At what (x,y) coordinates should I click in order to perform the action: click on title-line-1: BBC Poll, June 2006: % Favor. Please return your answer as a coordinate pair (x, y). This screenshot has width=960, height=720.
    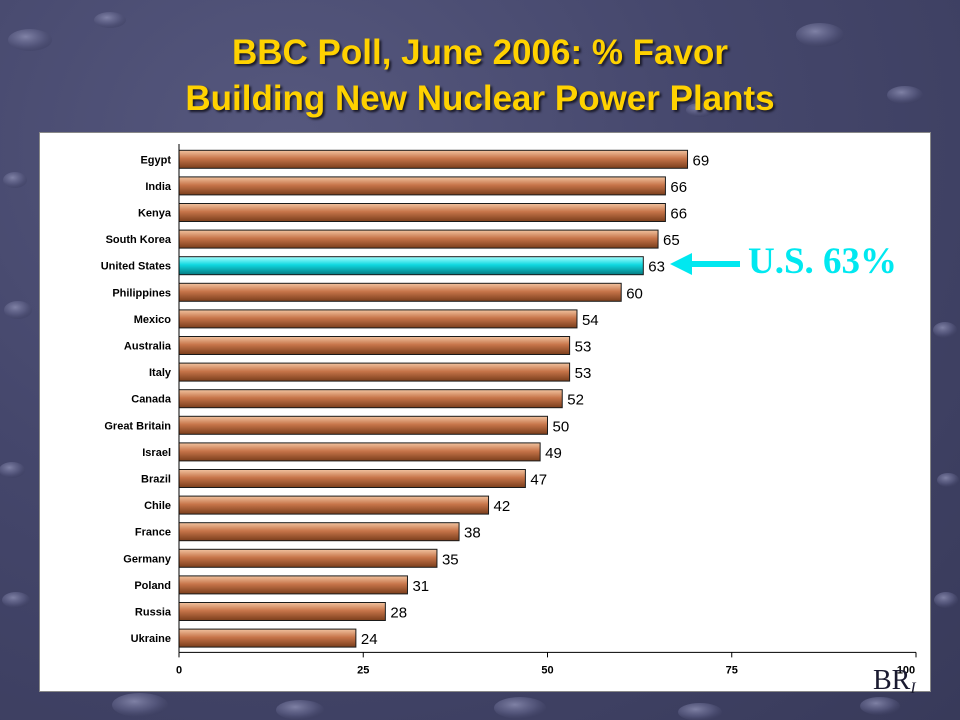
    Looking at the image, I should click on (480, 52).